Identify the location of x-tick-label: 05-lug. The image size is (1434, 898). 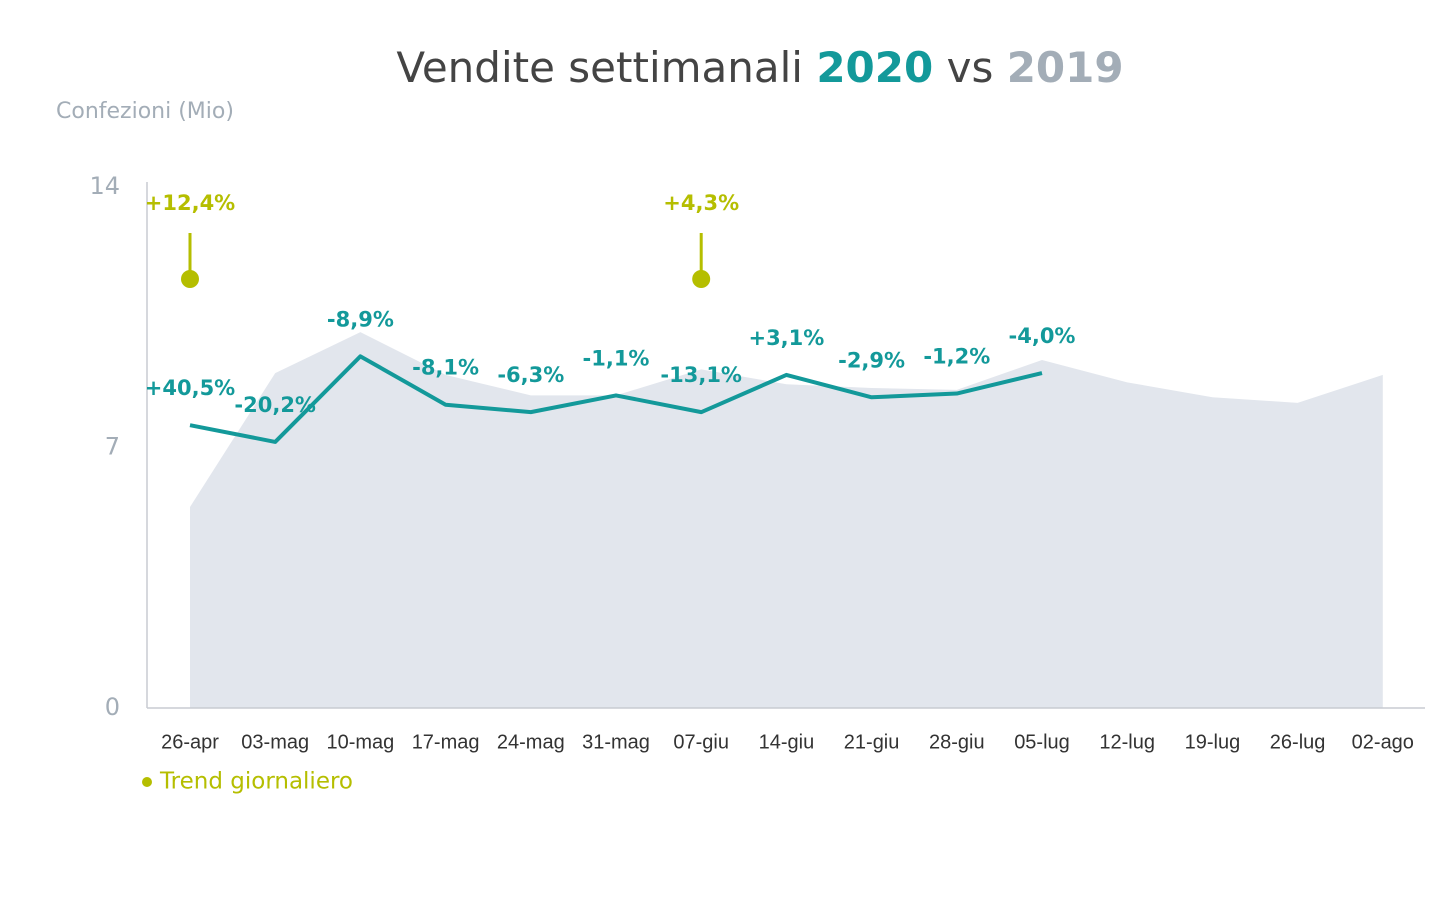
(1042, 742).